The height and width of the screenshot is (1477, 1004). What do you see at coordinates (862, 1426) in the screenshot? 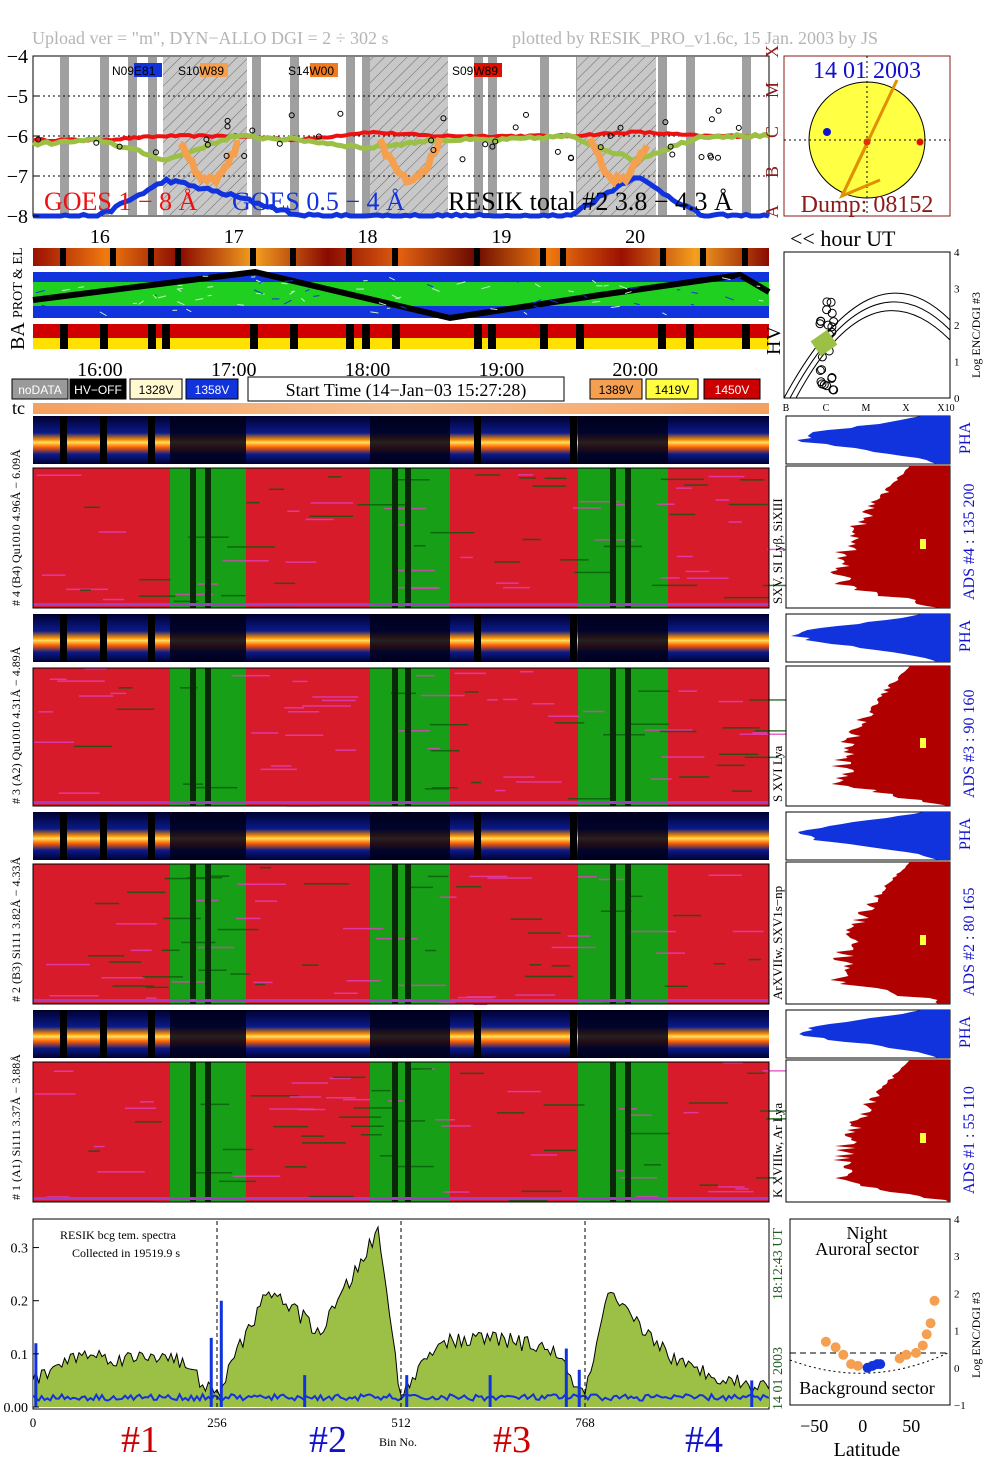
I see `latitude-xtick-label: 0` at bounding box center [862, 1426].